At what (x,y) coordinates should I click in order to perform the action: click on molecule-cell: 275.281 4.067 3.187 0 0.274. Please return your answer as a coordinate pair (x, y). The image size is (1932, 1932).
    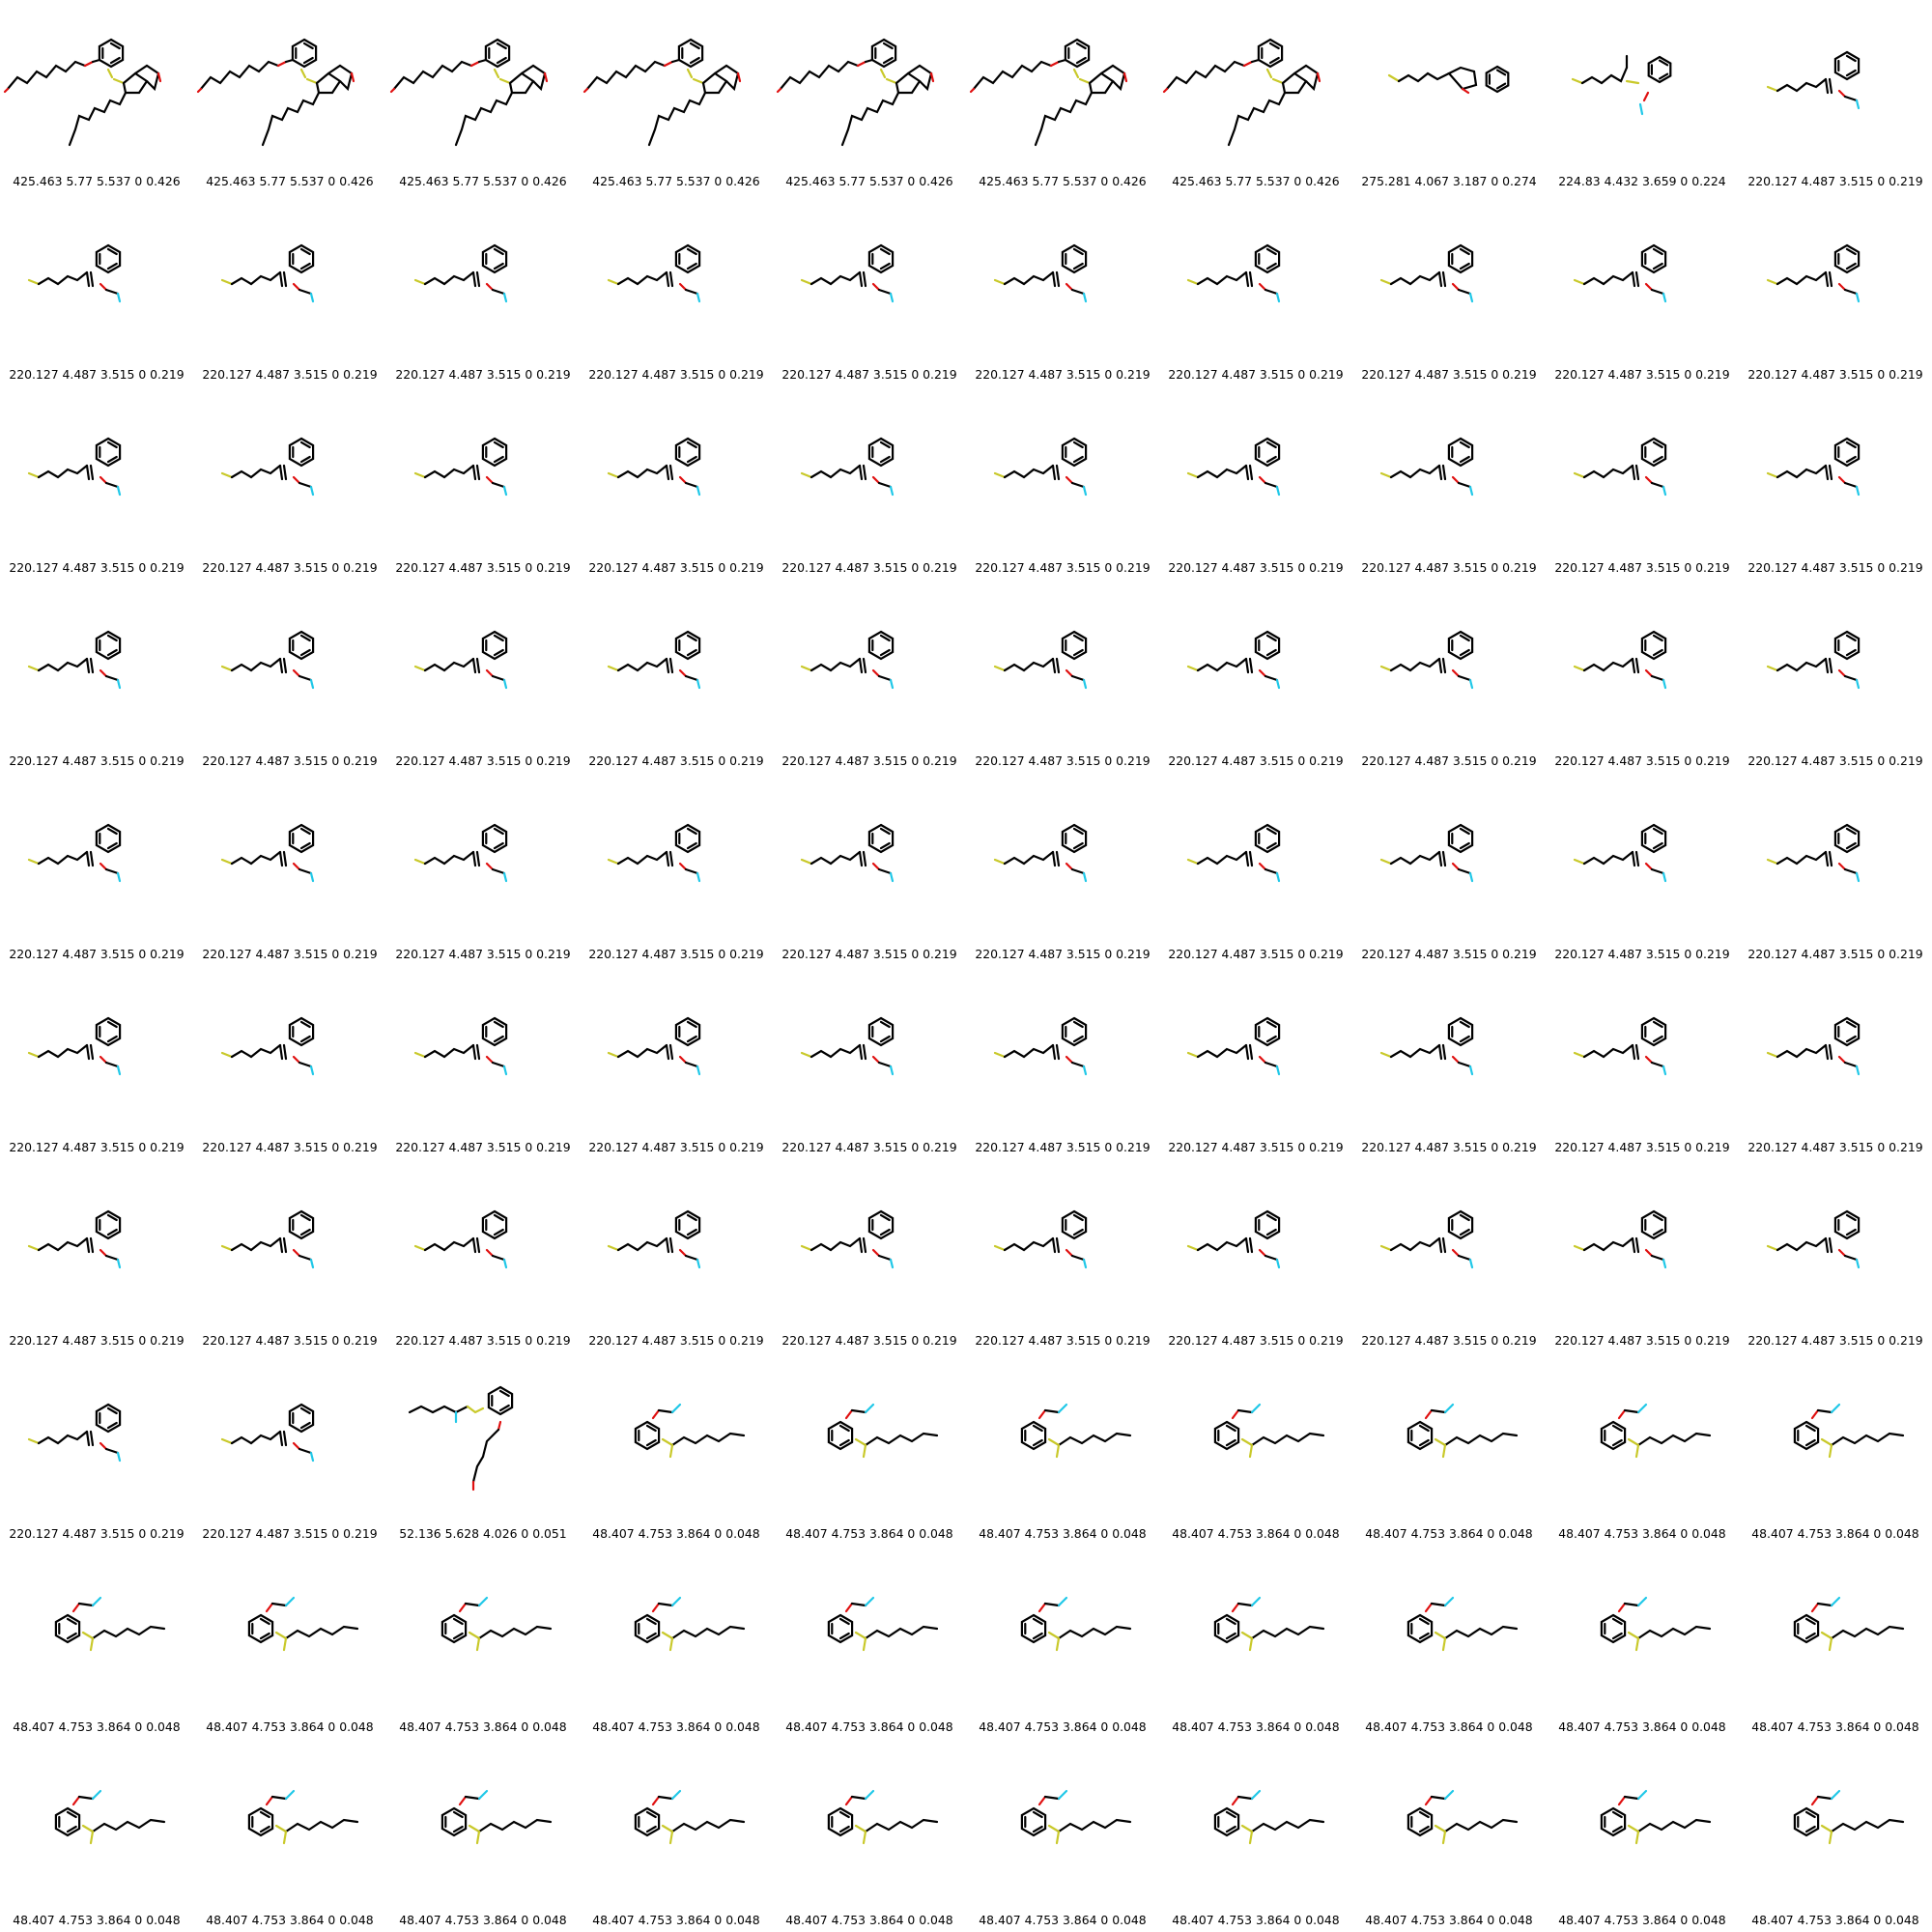
    Looking at the image, I should click on (1449, 96).